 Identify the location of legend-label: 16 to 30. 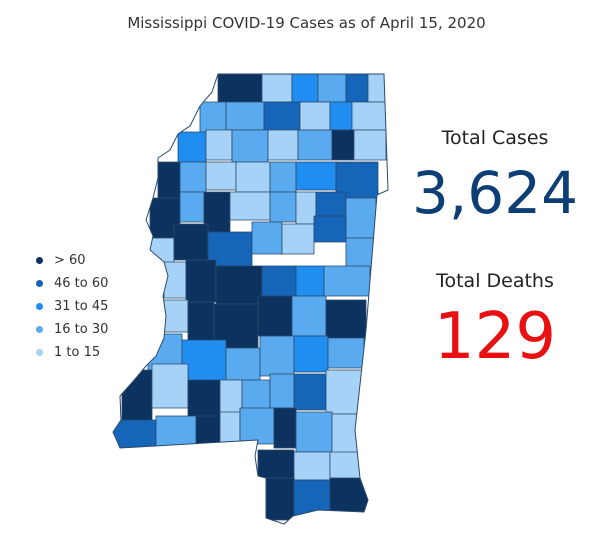
(81, 329).